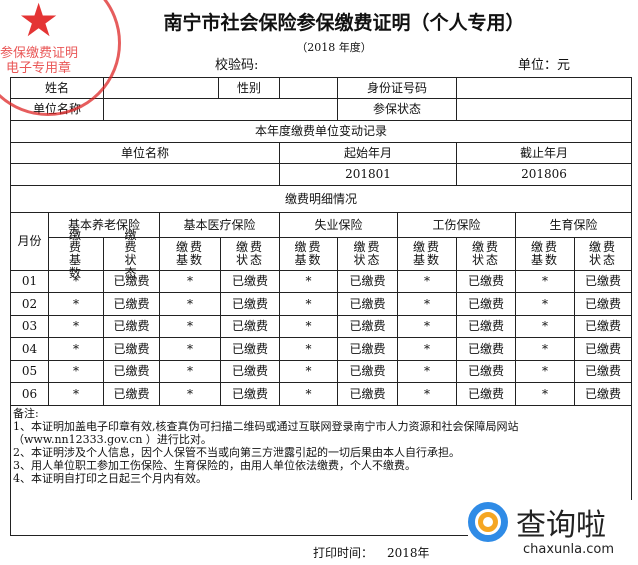 The image size is (638, 565). I want to click on watermark-logo: 查询啦 chaxunla.com, so click(550, 530).